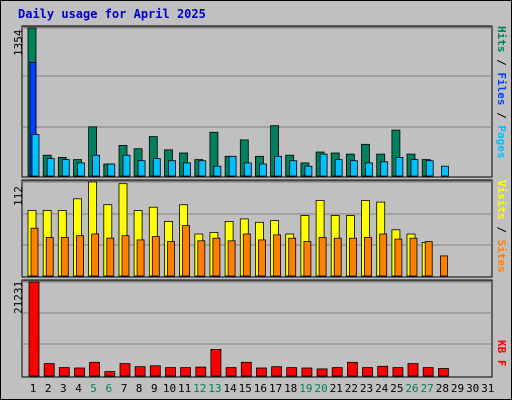  I want to click on x-tick-label-day-23: 23, so click(366, 388).